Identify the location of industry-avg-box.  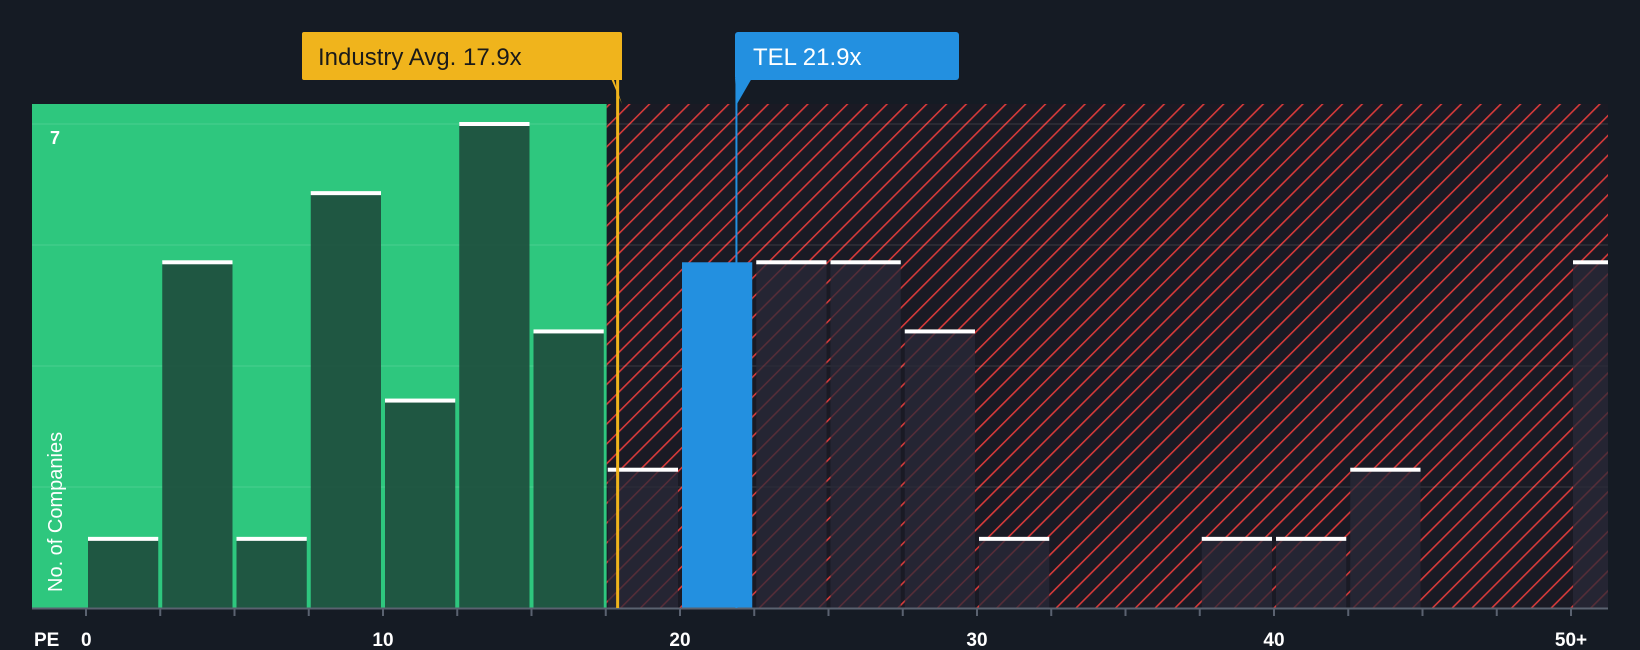
(462, 56).